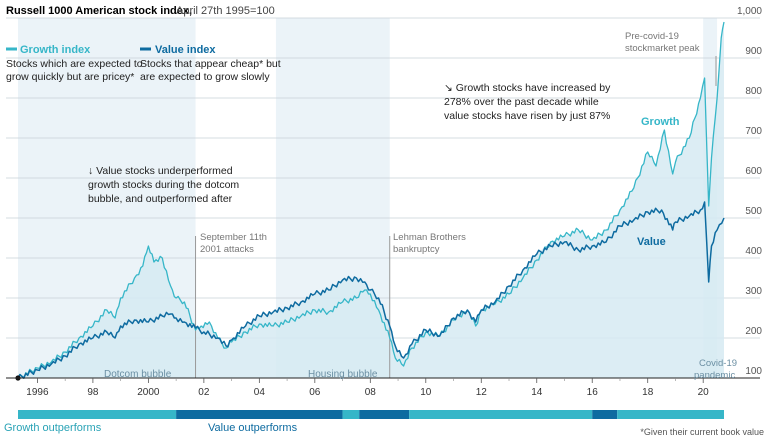  Describe the element at coordinates (662, 48) in the screenshot. I see `precovid-note-line-2: stockmarket peak` at that location.